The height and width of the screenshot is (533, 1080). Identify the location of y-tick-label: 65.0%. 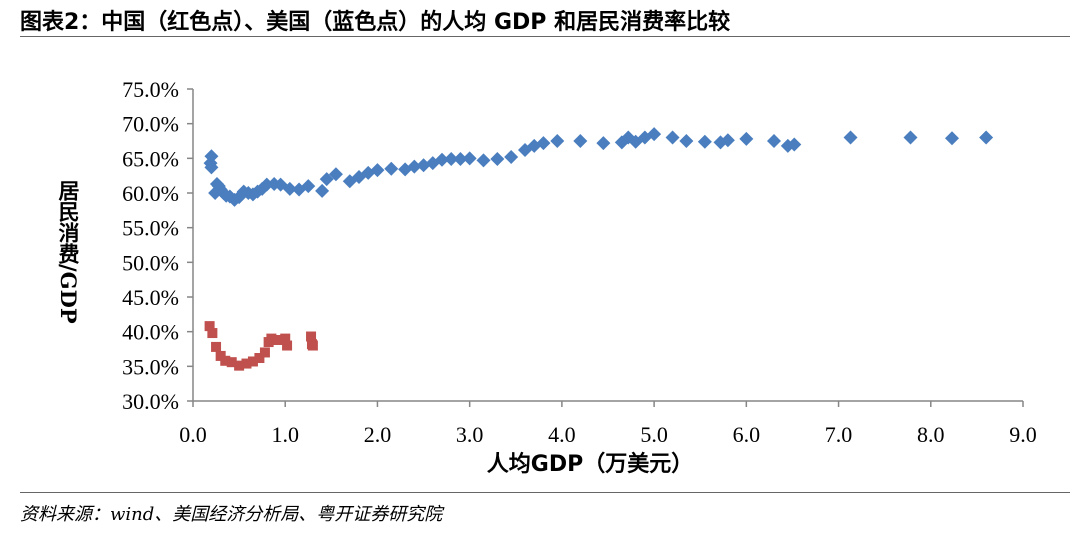
(150, 158).